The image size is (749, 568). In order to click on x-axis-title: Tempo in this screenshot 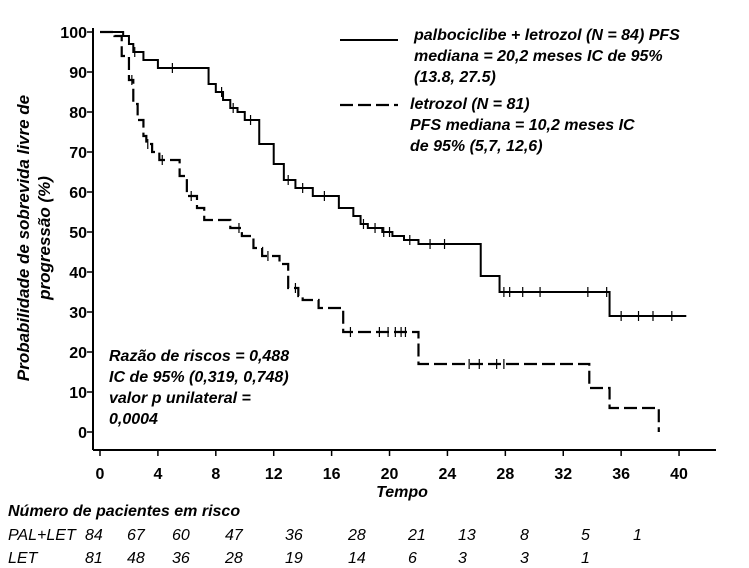, I will do `click(402, 492)`.